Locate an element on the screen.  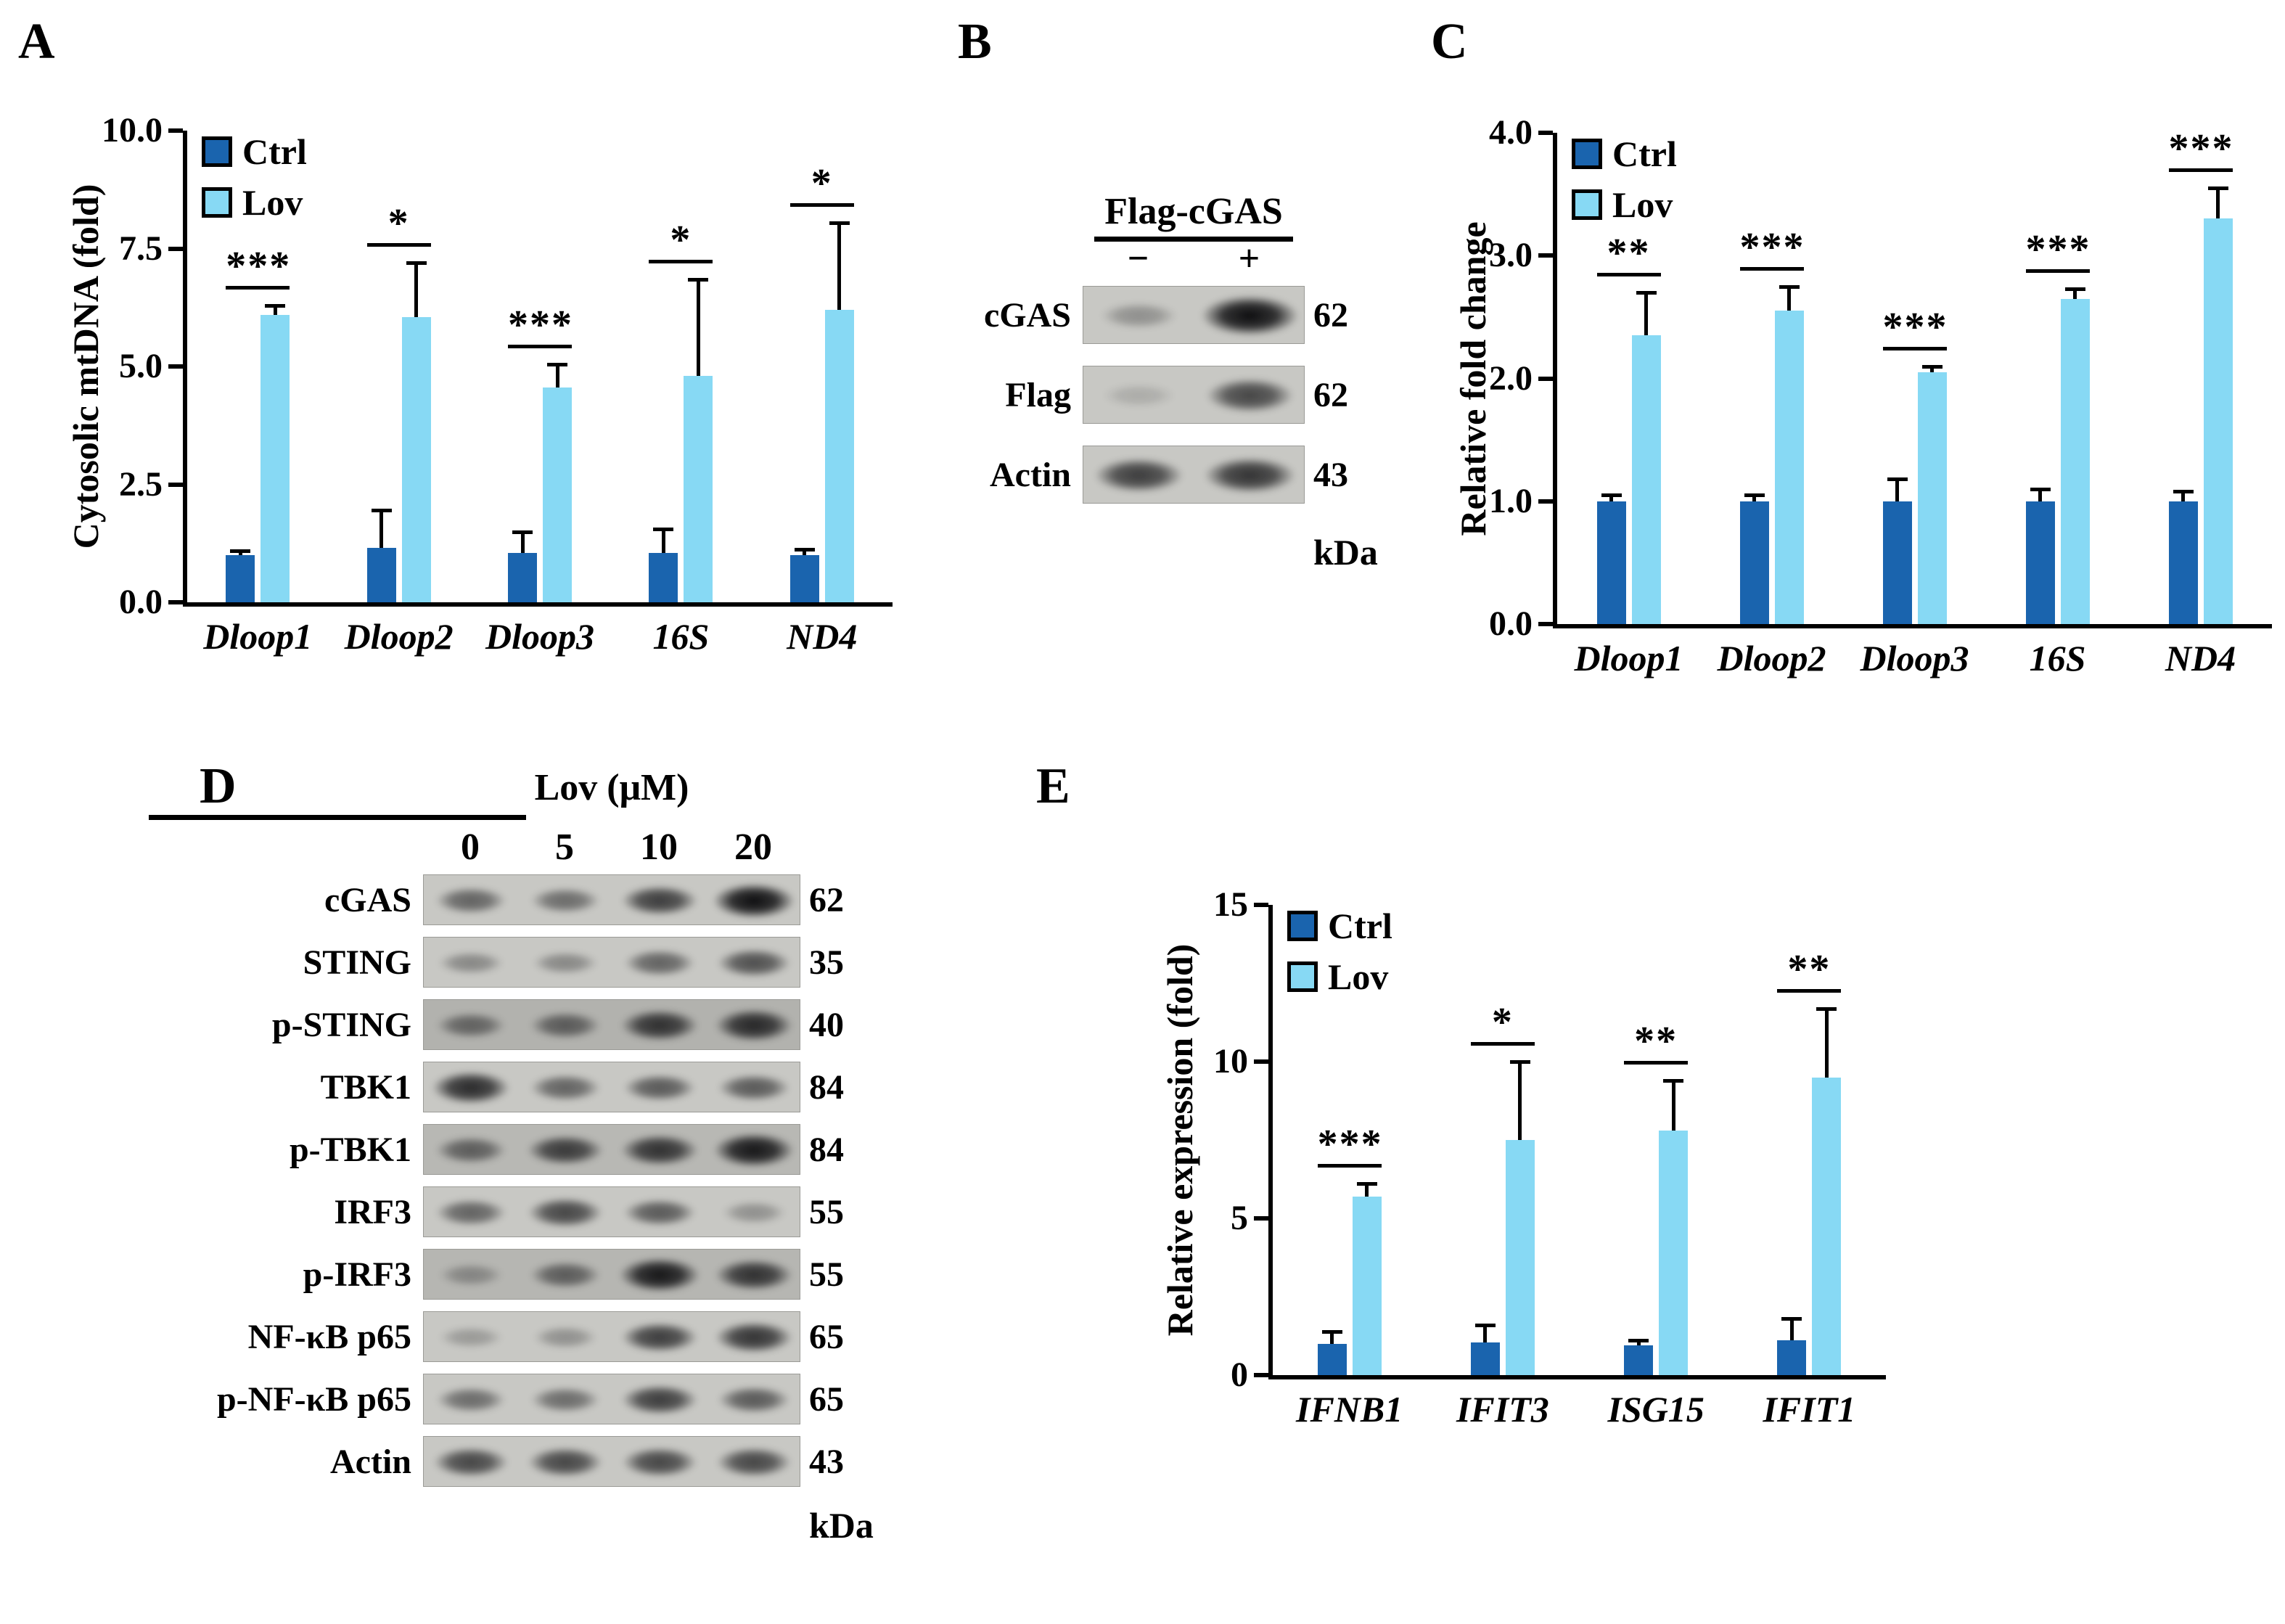
panel-a-label: A is located at coordinates (36, 42).